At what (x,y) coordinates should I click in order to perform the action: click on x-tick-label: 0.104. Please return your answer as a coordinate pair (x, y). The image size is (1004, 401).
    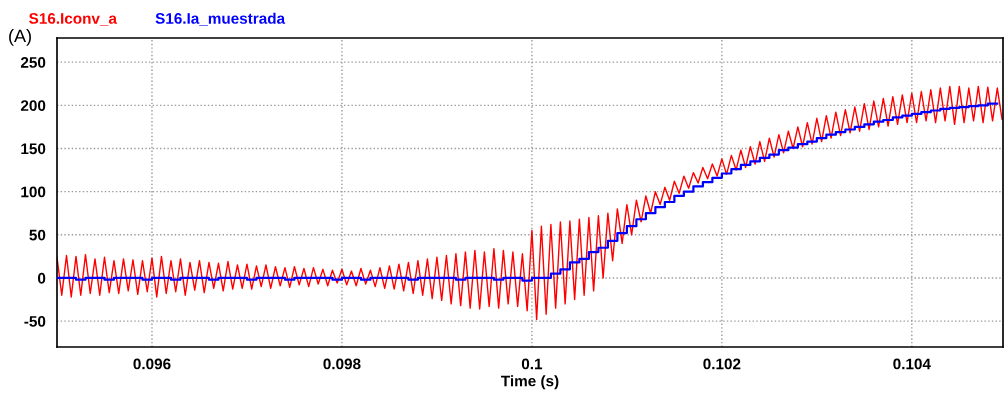
    Looking at the image, I should click on (912, 364).